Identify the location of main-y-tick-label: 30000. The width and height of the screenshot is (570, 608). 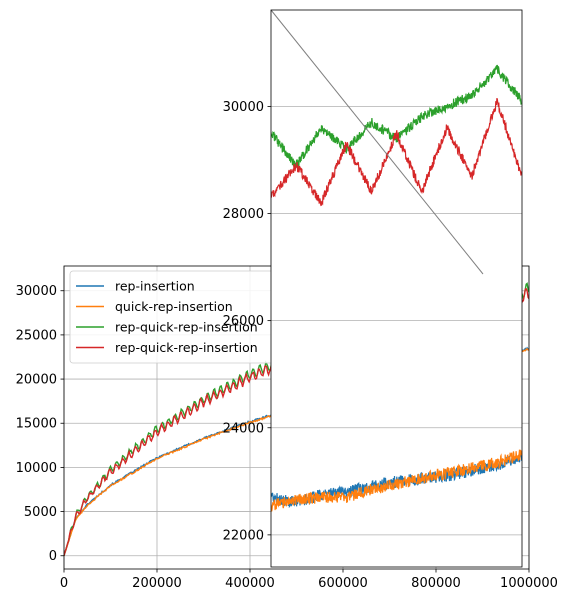
(36, 291).